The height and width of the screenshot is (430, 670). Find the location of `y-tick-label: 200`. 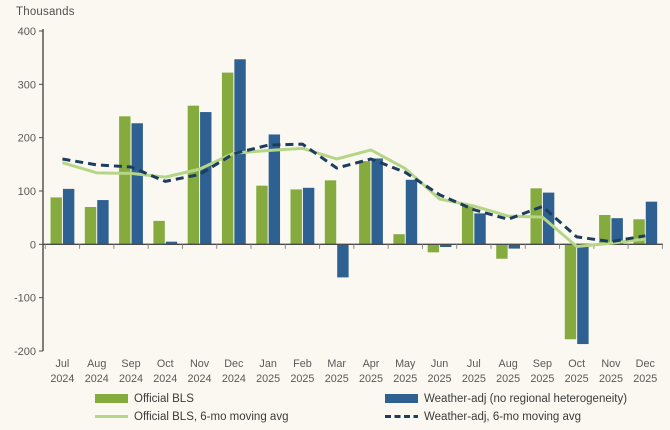

y-tick-label: 200 is located at coordinates (27, 139).